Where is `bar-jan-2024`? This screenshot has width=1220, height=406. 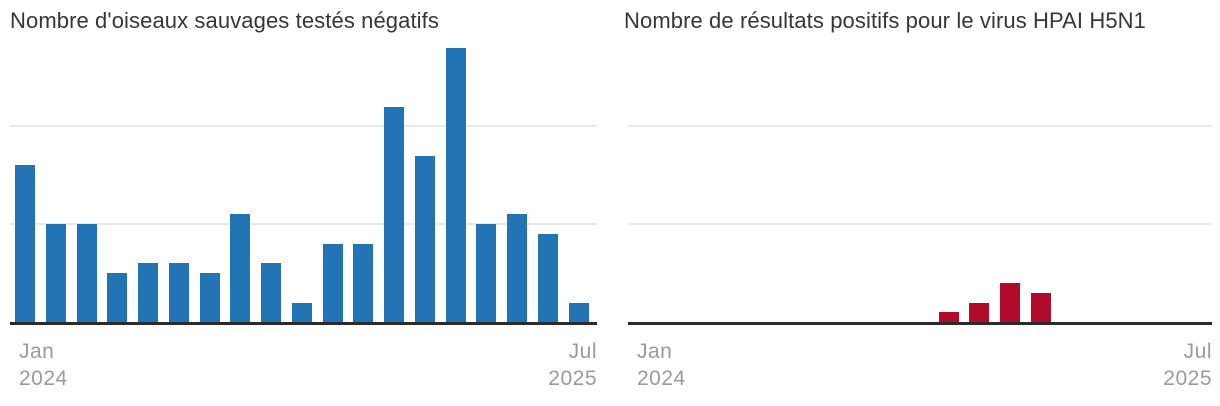
bar-jan-2024 is located at coordinates (25, 243).